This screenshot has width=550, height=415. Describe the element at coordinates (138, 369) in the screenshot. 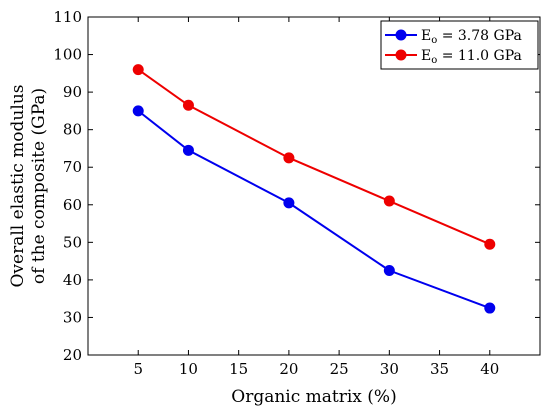

I see `x-tick-label: 5` at that location.